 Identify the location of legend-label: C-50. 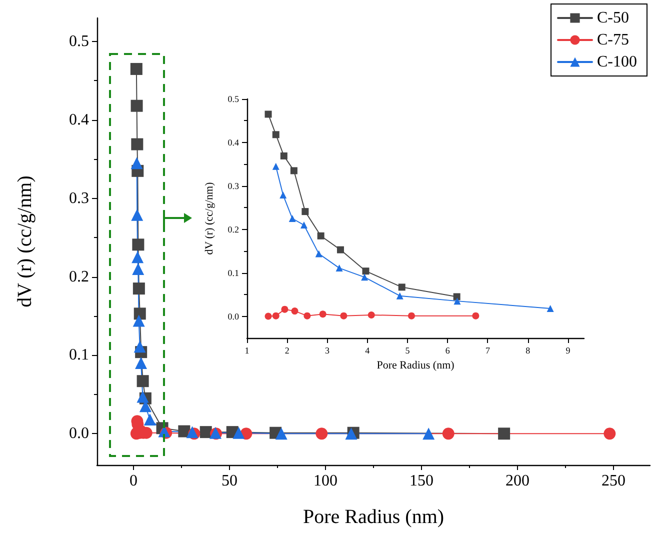
(613, 18).